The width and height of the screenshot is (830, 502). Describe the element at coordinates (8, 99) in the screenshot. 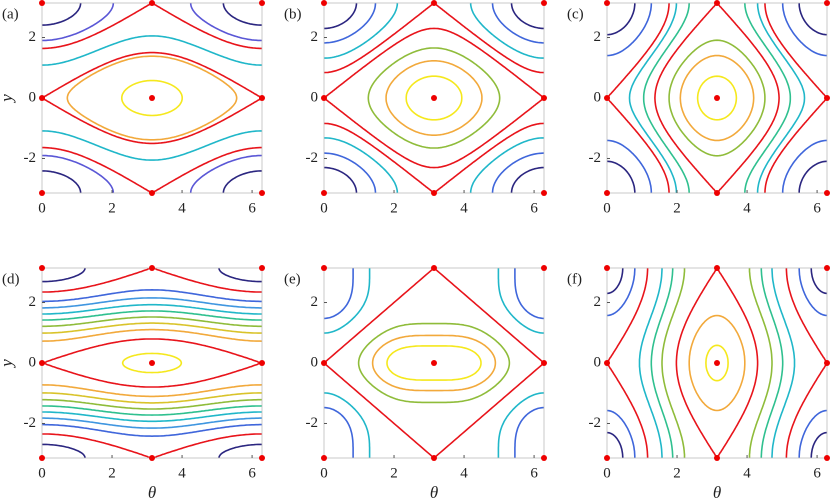

I see `y-axis-label: y` at that location.